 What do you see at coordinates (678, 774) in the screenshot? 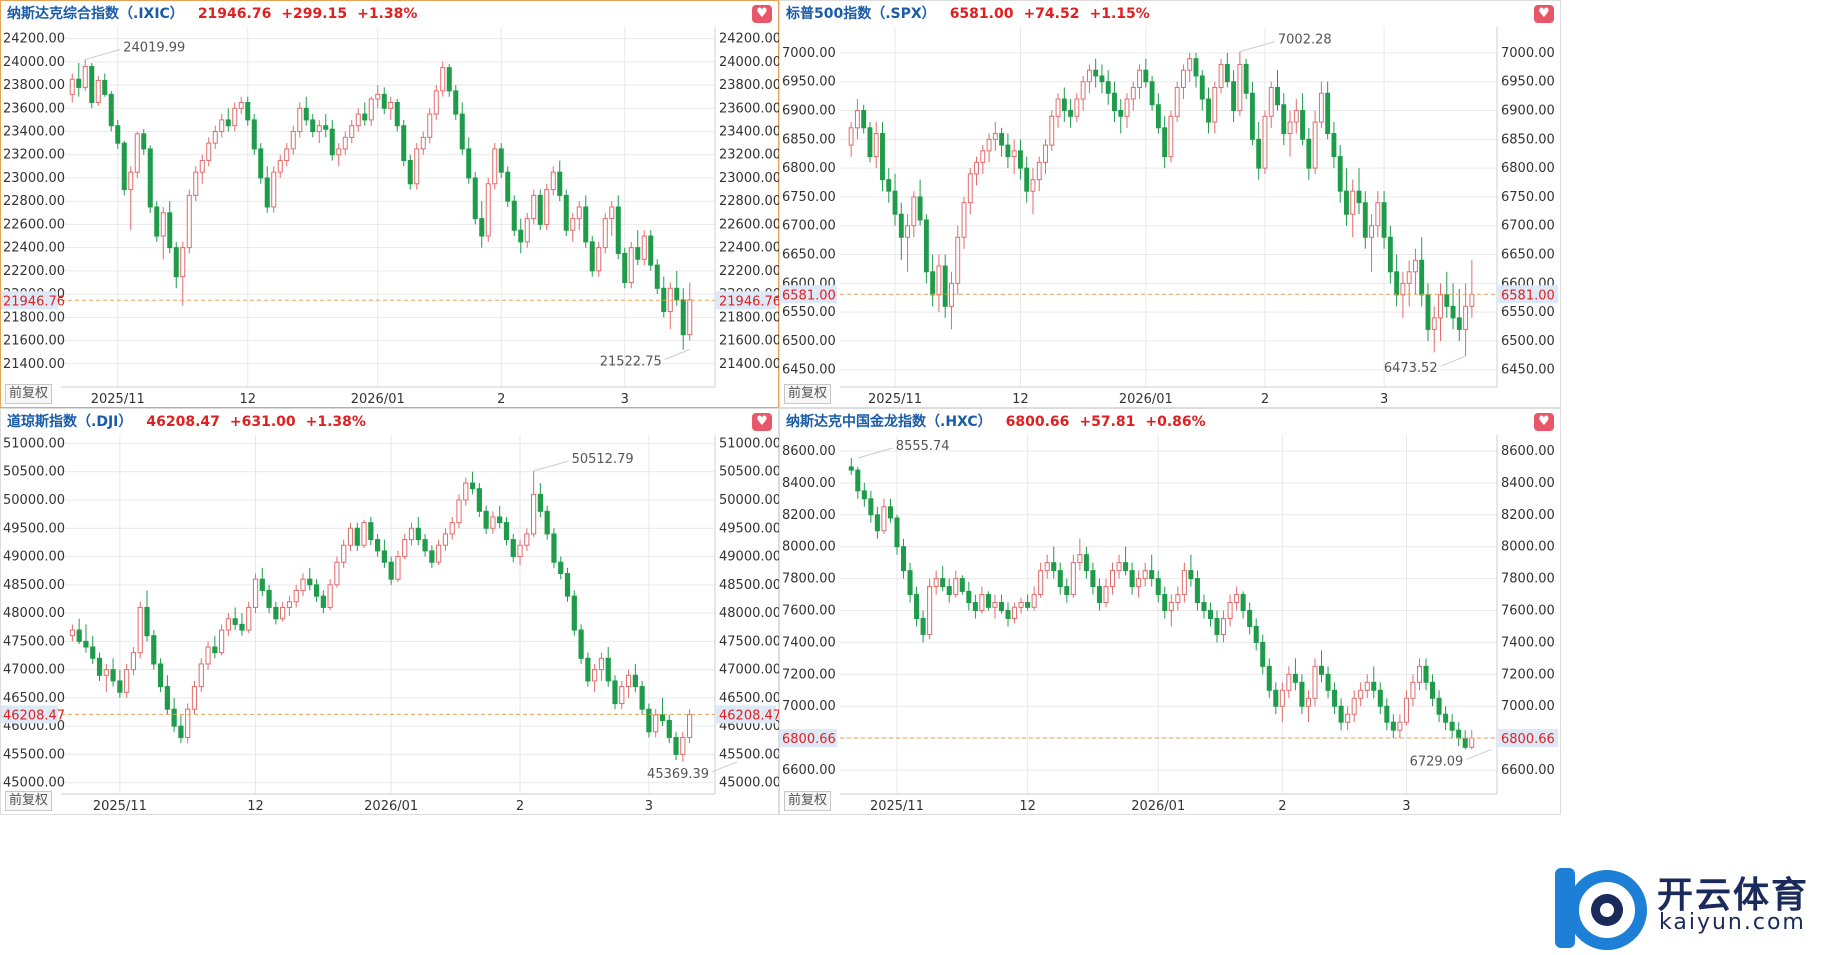
I see `low-annotation: 45369.39` at bounding box center [678, 774].